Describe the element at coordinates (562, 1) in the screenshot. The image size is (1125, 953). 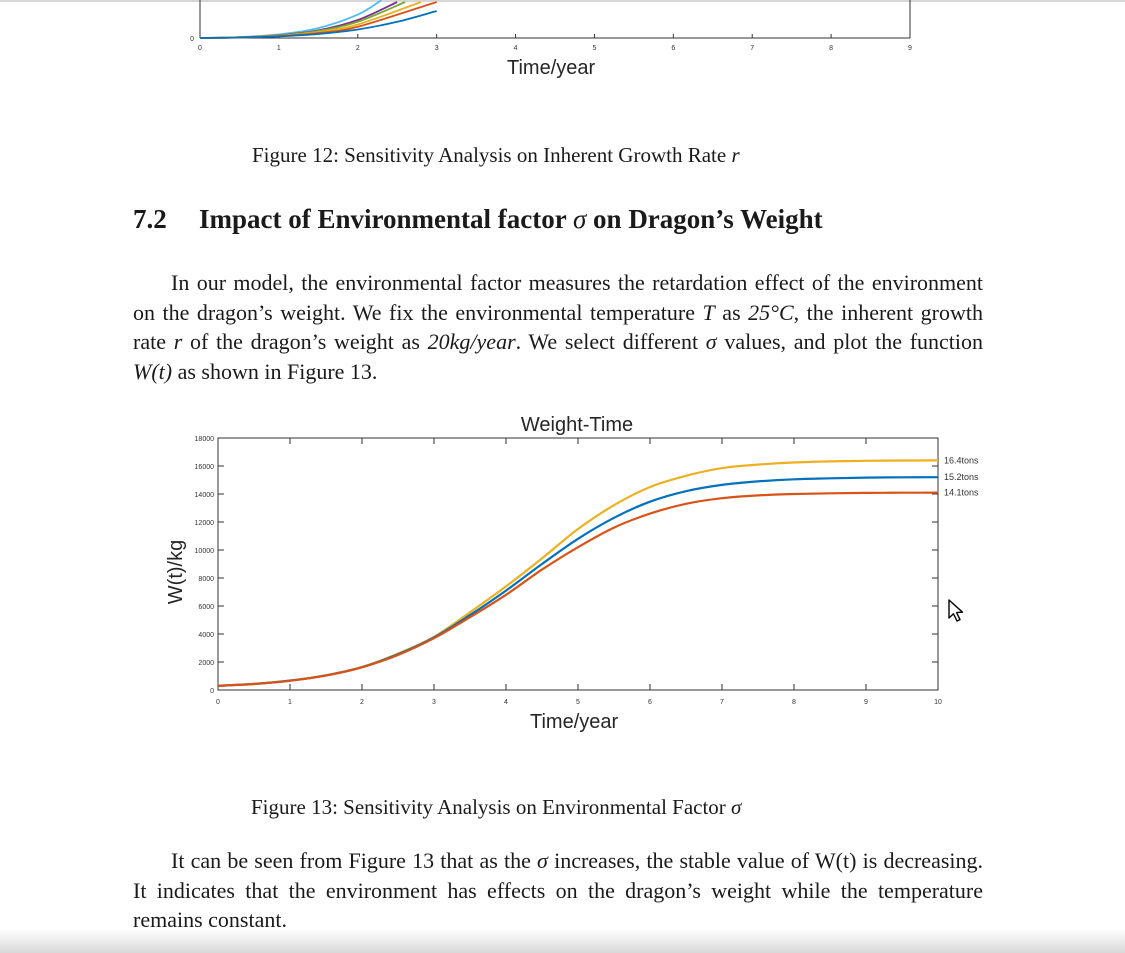
I see `page-top-edge` at that location.